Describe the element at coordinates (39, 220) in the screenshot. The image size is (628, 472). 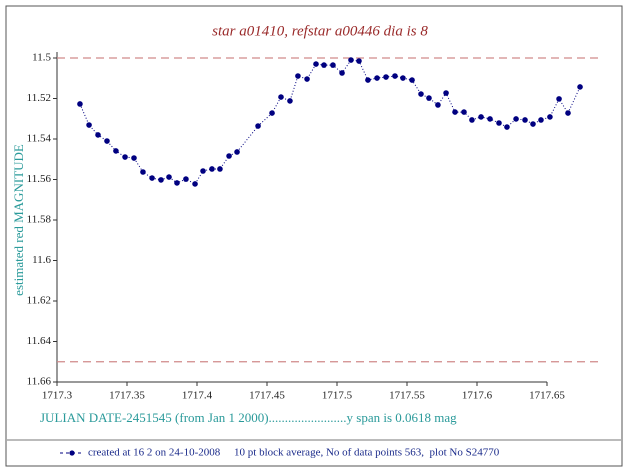
I see `y-tick-label: 11.58` at that location.